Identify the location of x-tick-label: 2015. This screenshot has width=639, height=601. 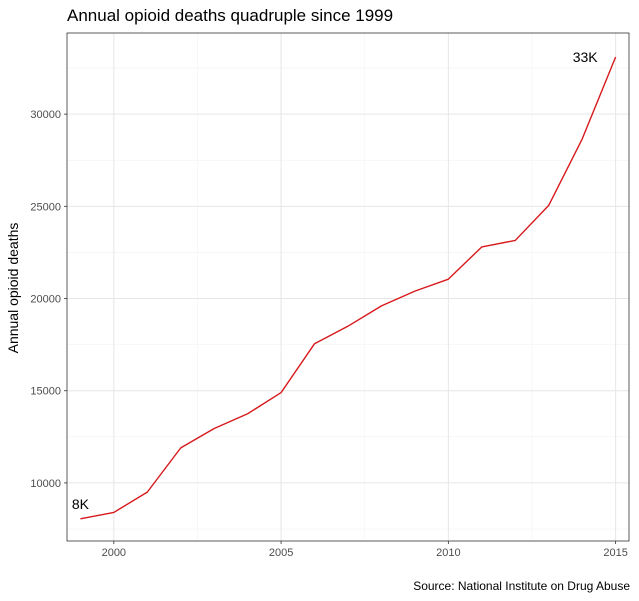
(615, 553).